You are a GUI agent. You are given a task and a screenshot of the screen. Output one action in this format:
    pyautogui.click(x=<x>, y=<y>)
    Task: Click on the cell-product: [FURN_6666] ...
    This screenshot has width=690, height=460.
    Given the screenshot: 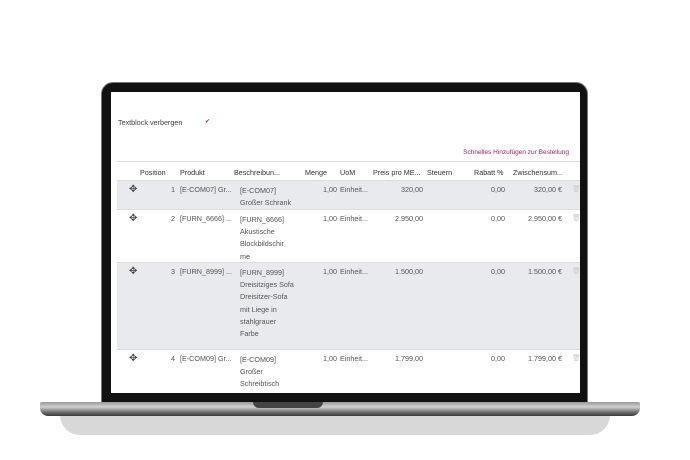 What is the action you would take?
    pyautogui.click(x=206, y=218)
    